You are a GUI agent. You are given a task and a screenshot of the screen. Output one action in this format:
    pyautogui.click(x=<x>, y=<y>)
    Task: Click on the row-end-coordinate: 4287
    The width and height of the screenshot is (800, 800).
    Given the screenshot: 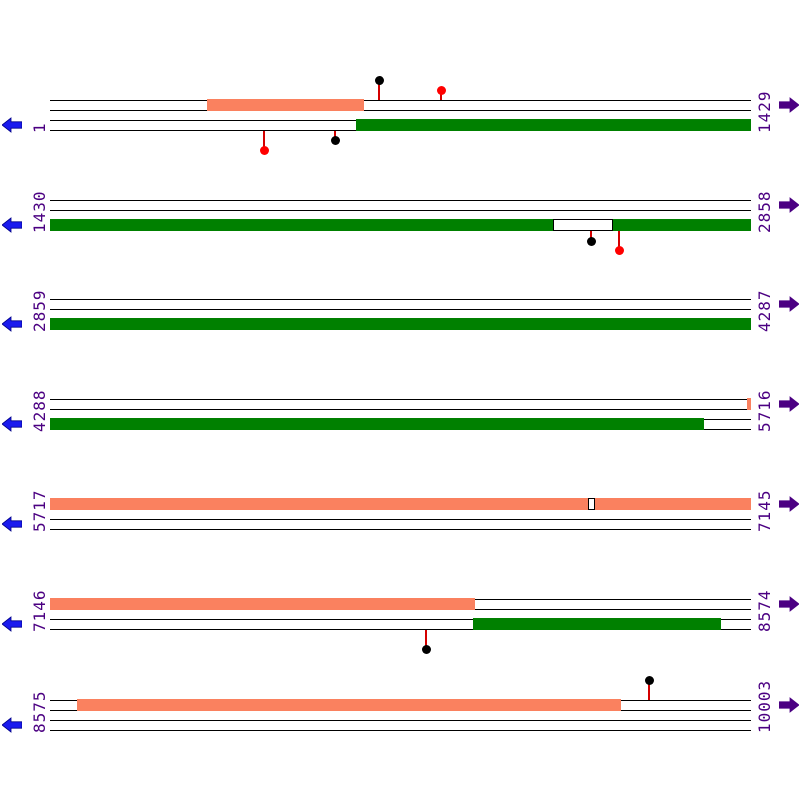 What is the action you would take?
    pyautogui.click(x=764, y=310)
    